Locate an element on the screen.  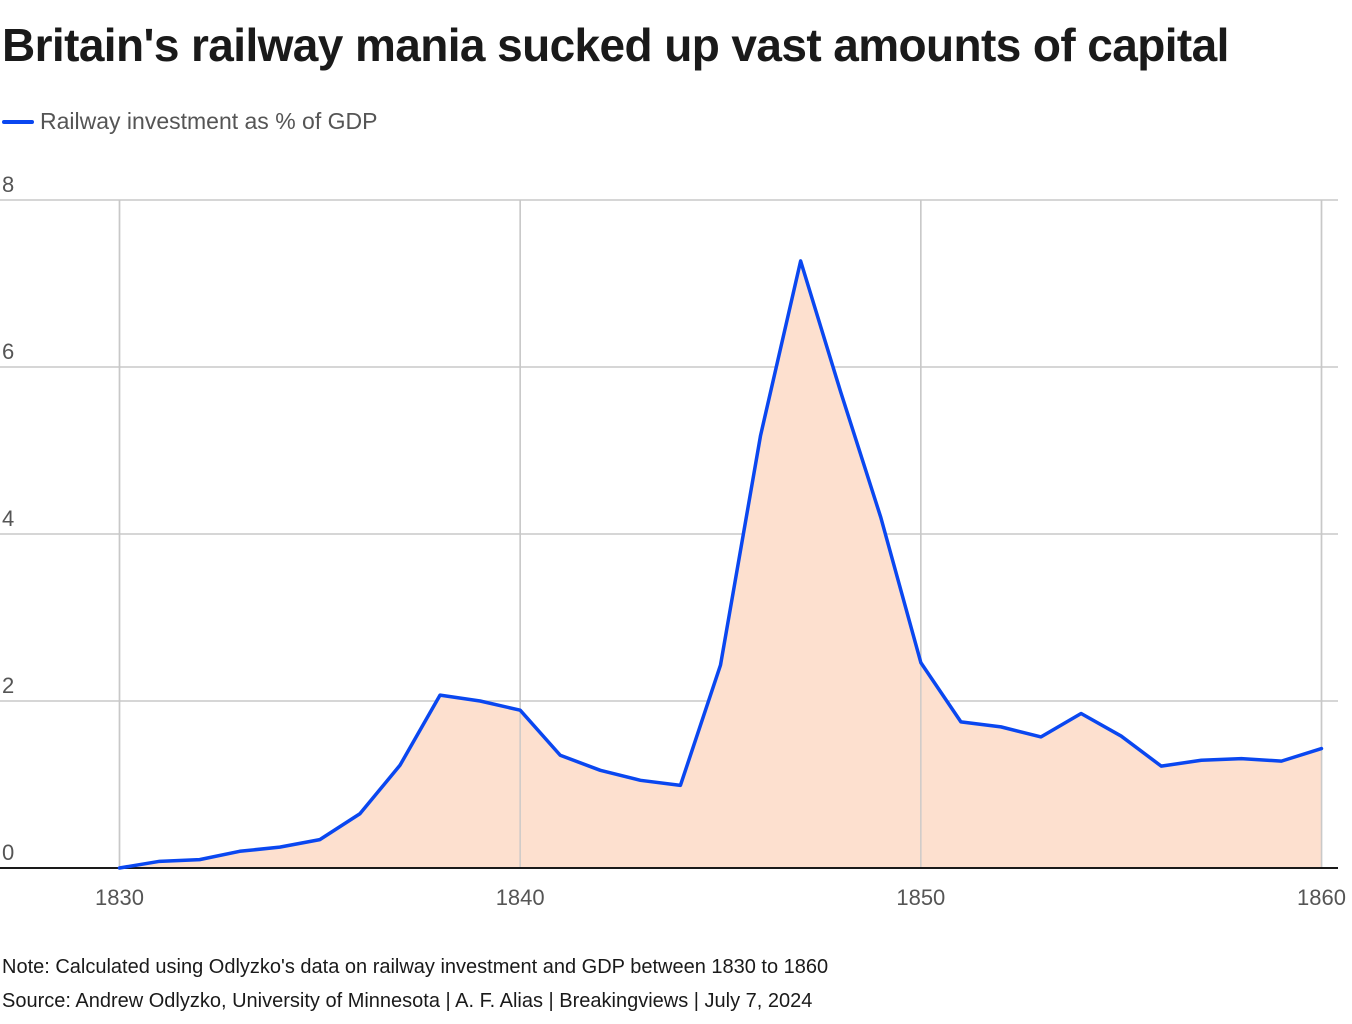
y-tick-label: 6 is located at coordinates (8, 351).